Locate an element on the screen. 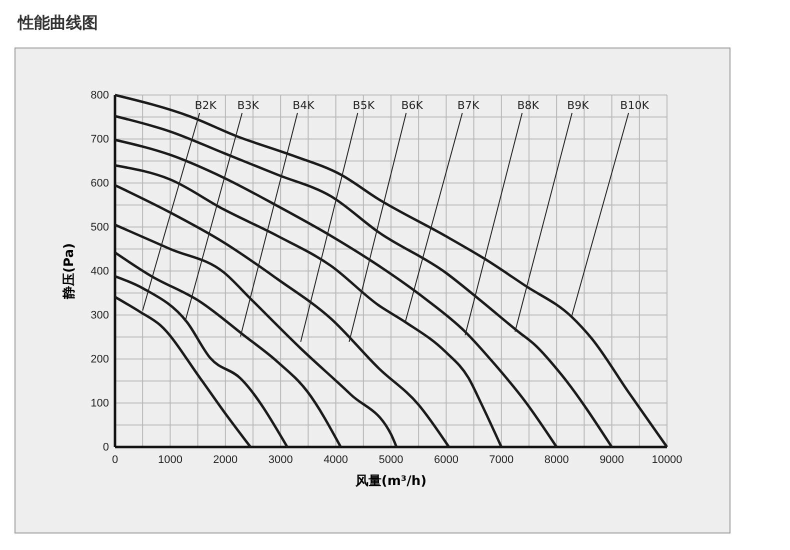 This screenshot has width=790, height=550. y-tick-label: 0 is located at coordinates (105, 448).